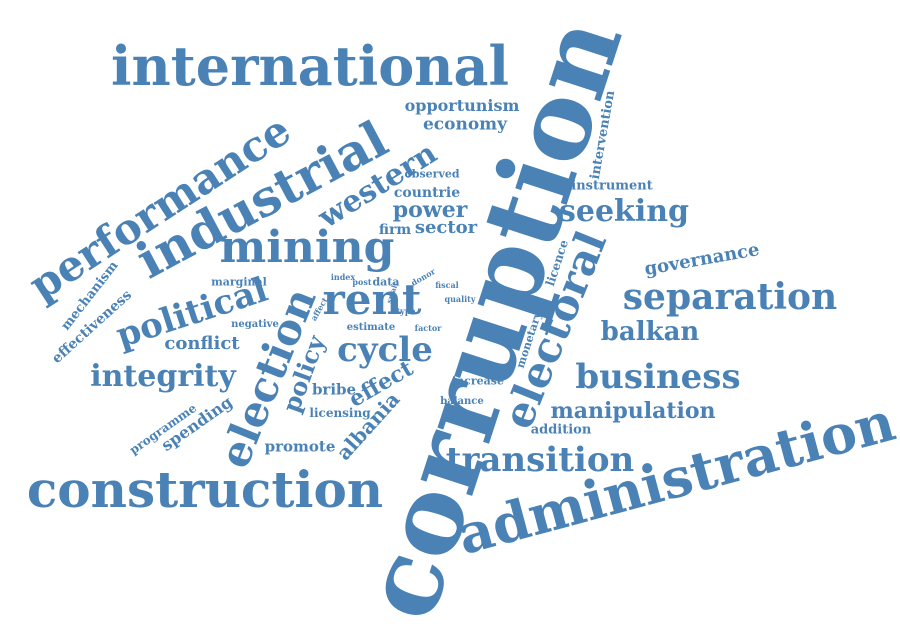  What do you see at coordinates (255, 324) in the screenshot?
I see `word-negative: negative` at bounding box center [255, 324].